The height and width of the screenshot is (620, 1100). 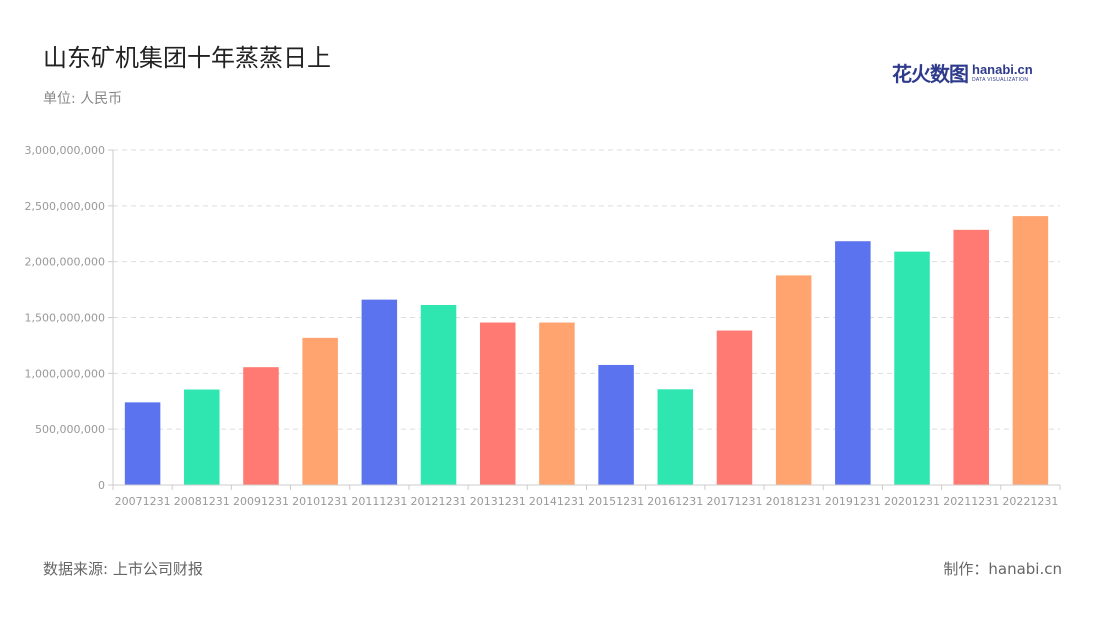 What do you see at coordinates (65, 373) in the screenshot?
I see `y-tick-label: 1,000,000,000` at bounding box center [65, 373].